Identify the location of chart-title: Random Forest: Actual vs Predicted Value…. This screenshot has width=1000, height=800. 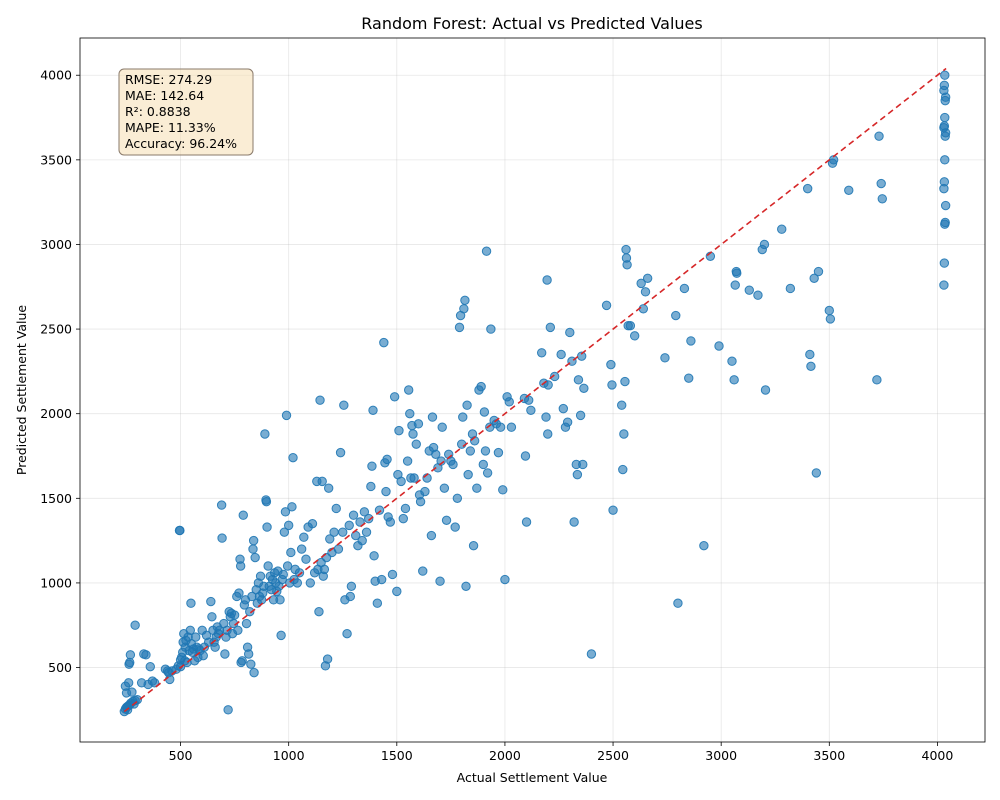
(531, 23).